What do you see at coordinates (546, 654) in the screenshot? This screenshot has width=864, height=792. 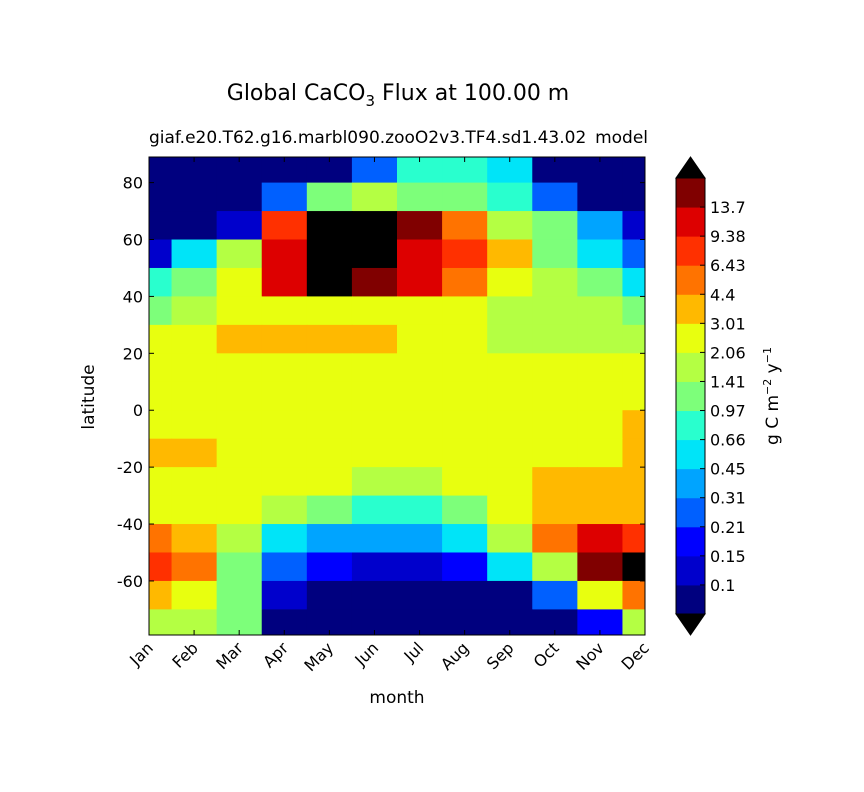 I see `x-tick-label: Oct` at bounding box center [546, 654].